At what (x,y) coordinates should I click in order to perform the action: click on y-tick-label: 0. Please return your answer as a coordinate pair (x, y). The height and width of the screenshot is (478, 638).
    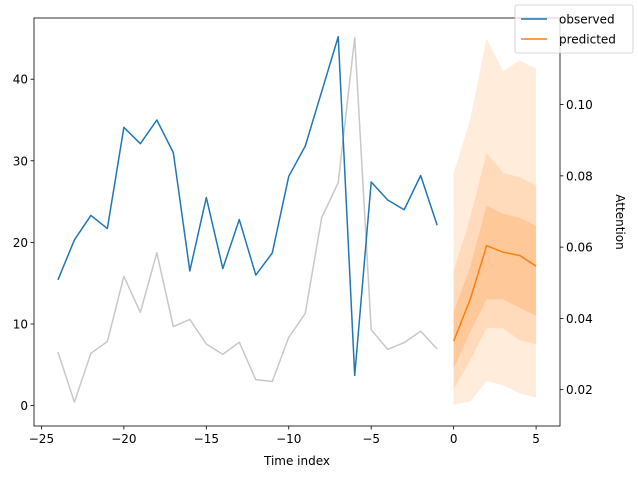
    Looking at the image, I should click on (24, 406).